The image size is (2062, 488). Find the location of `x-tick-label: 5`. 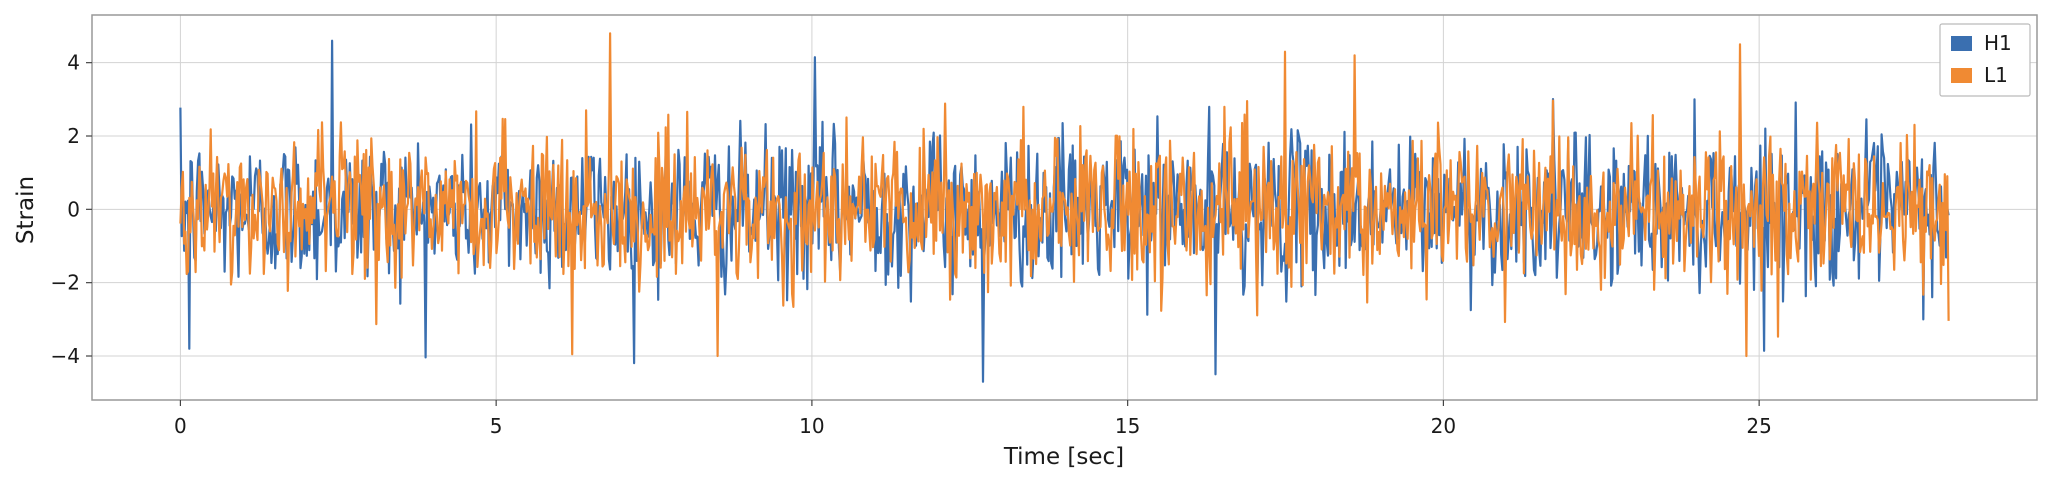

x-tick-label: 5 is located at coordinates (496, 426).